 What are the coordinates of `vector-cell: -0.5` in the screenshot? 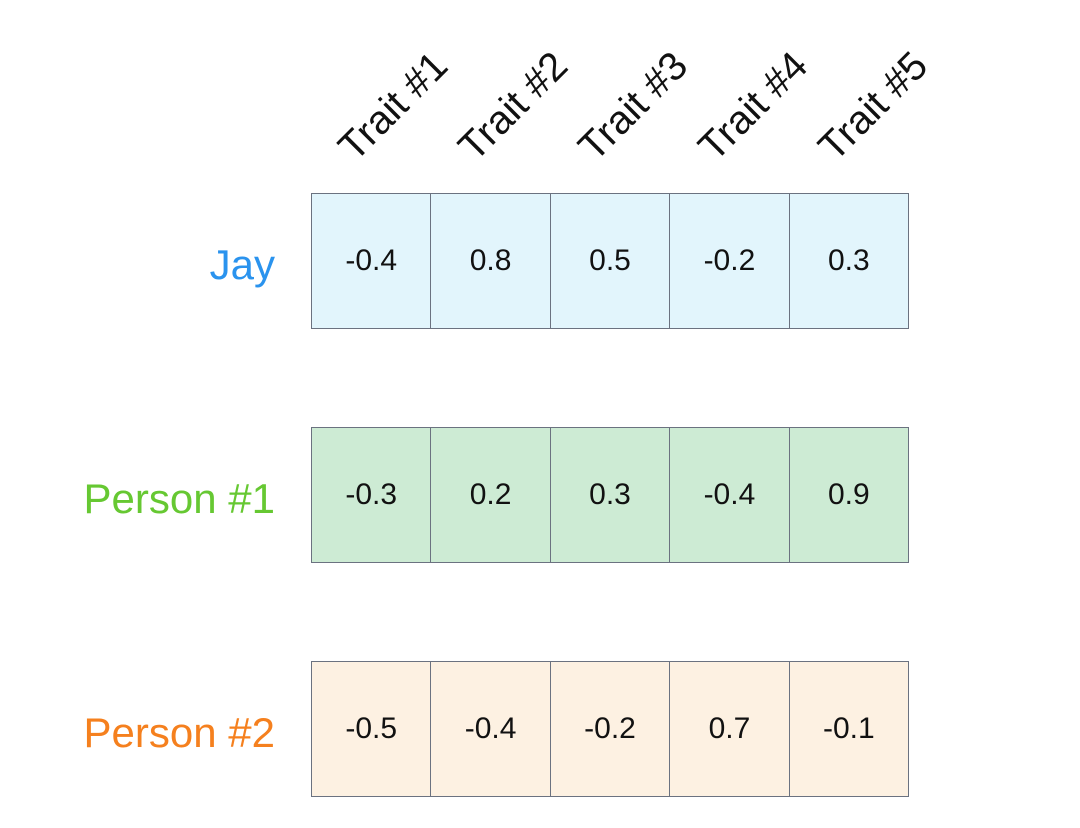 It's located at (372, 729).